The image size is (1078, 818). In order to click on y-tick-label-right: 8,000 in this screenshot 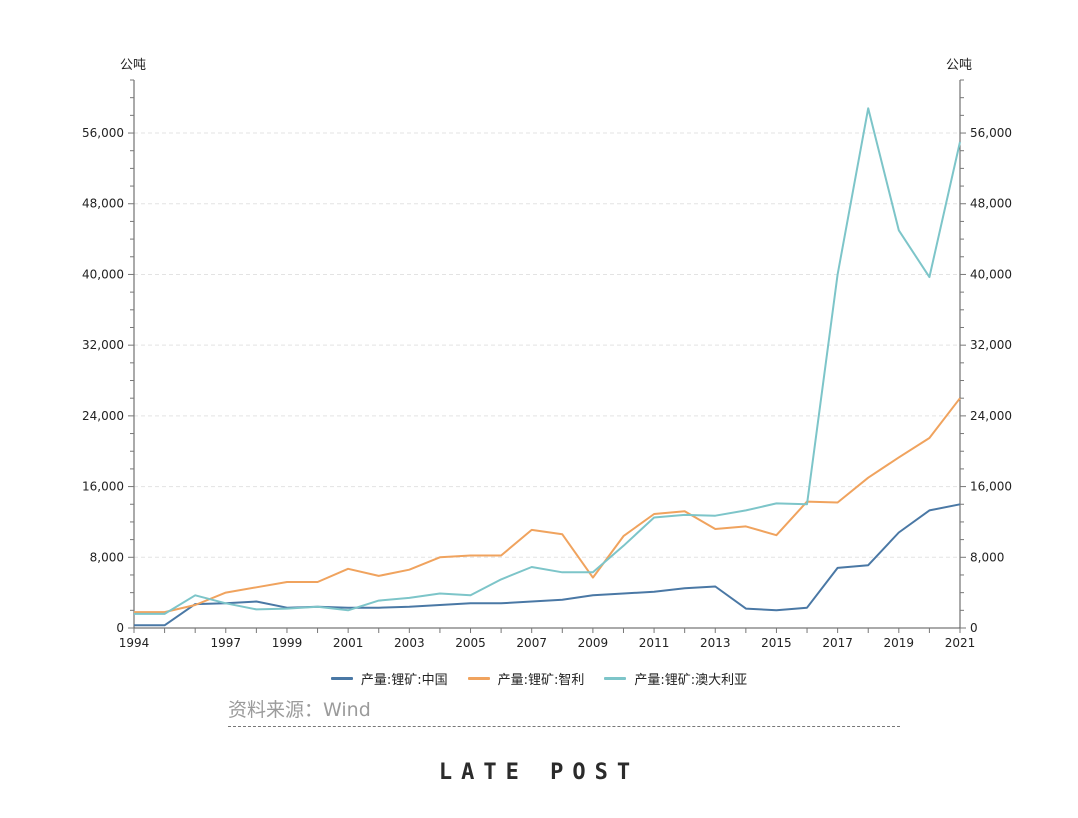, I will do `click(987, 557)`.